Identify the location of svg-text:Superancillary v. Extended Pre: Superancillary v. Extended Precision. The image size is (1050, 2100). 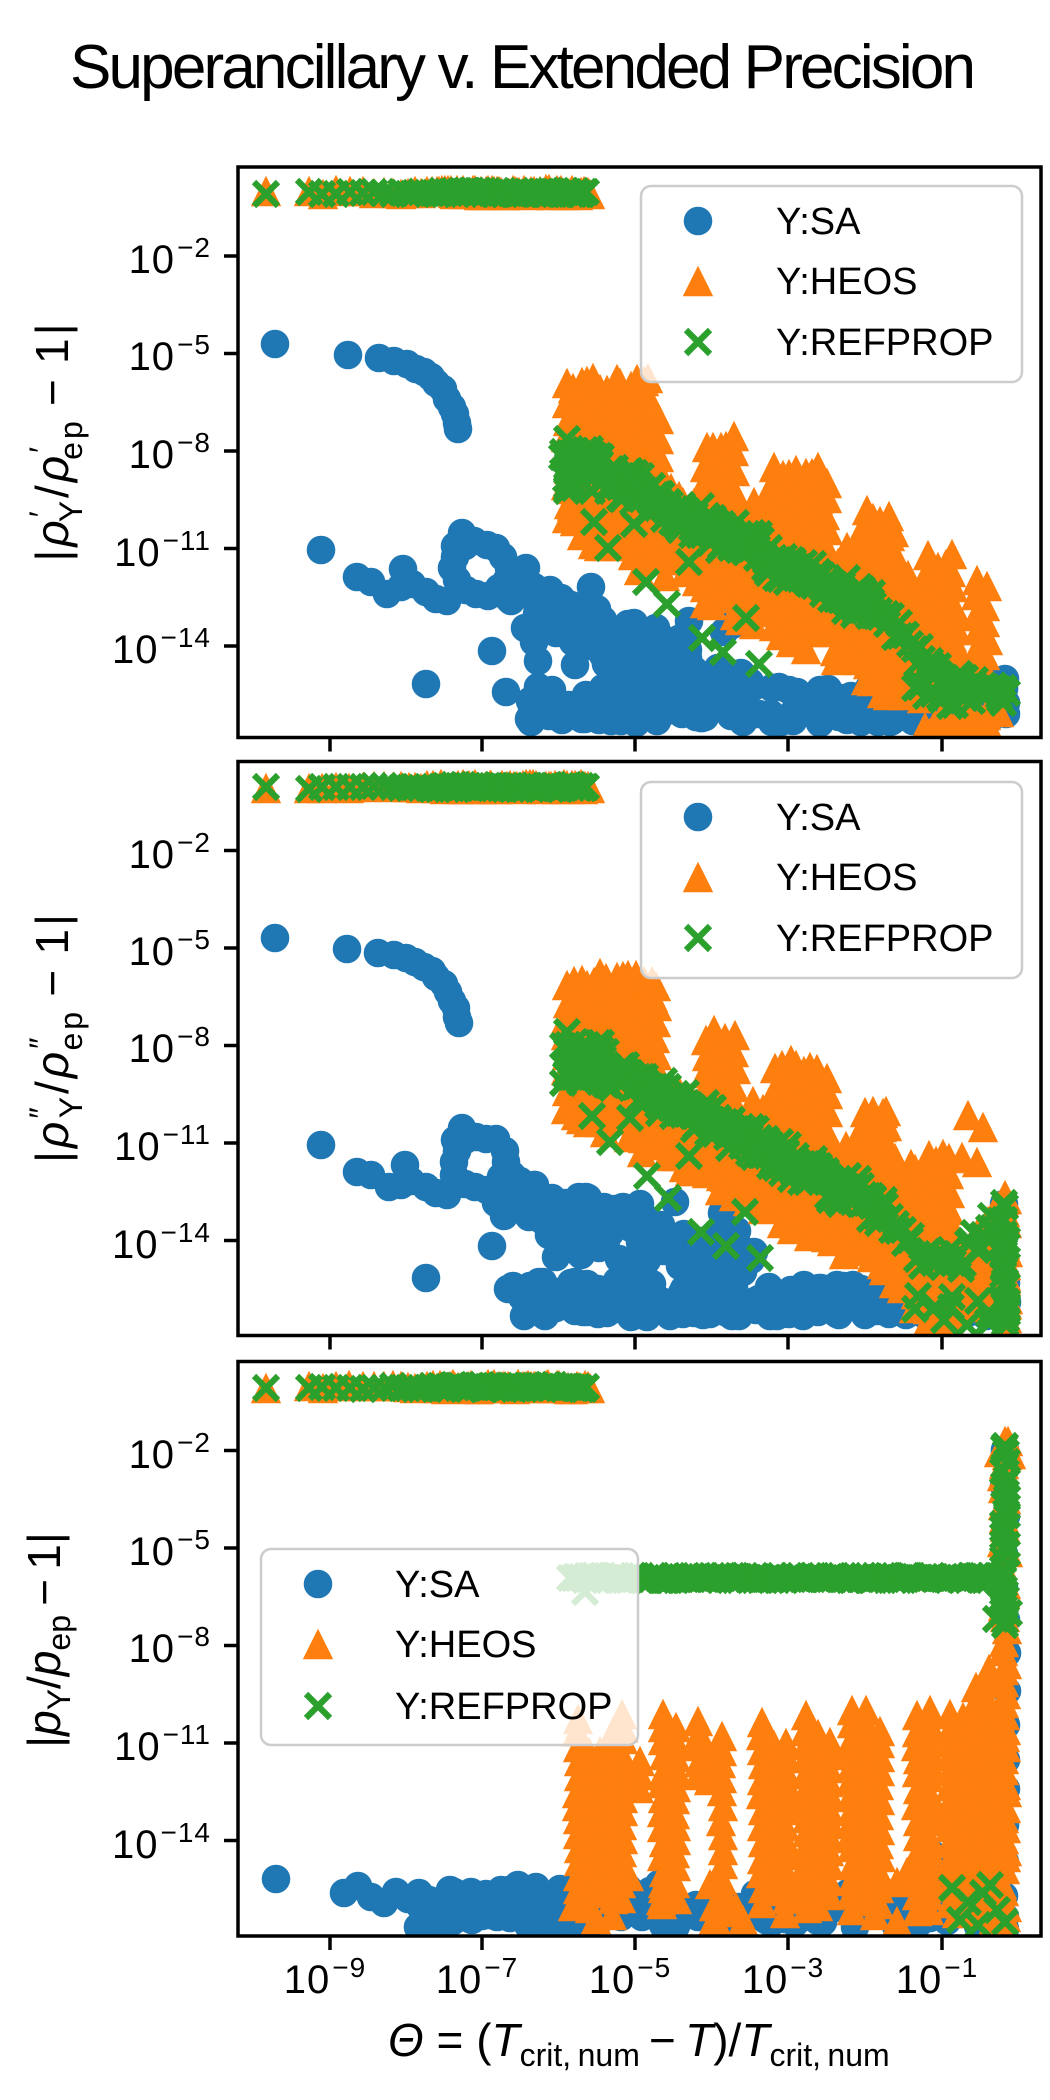
(523, 67).